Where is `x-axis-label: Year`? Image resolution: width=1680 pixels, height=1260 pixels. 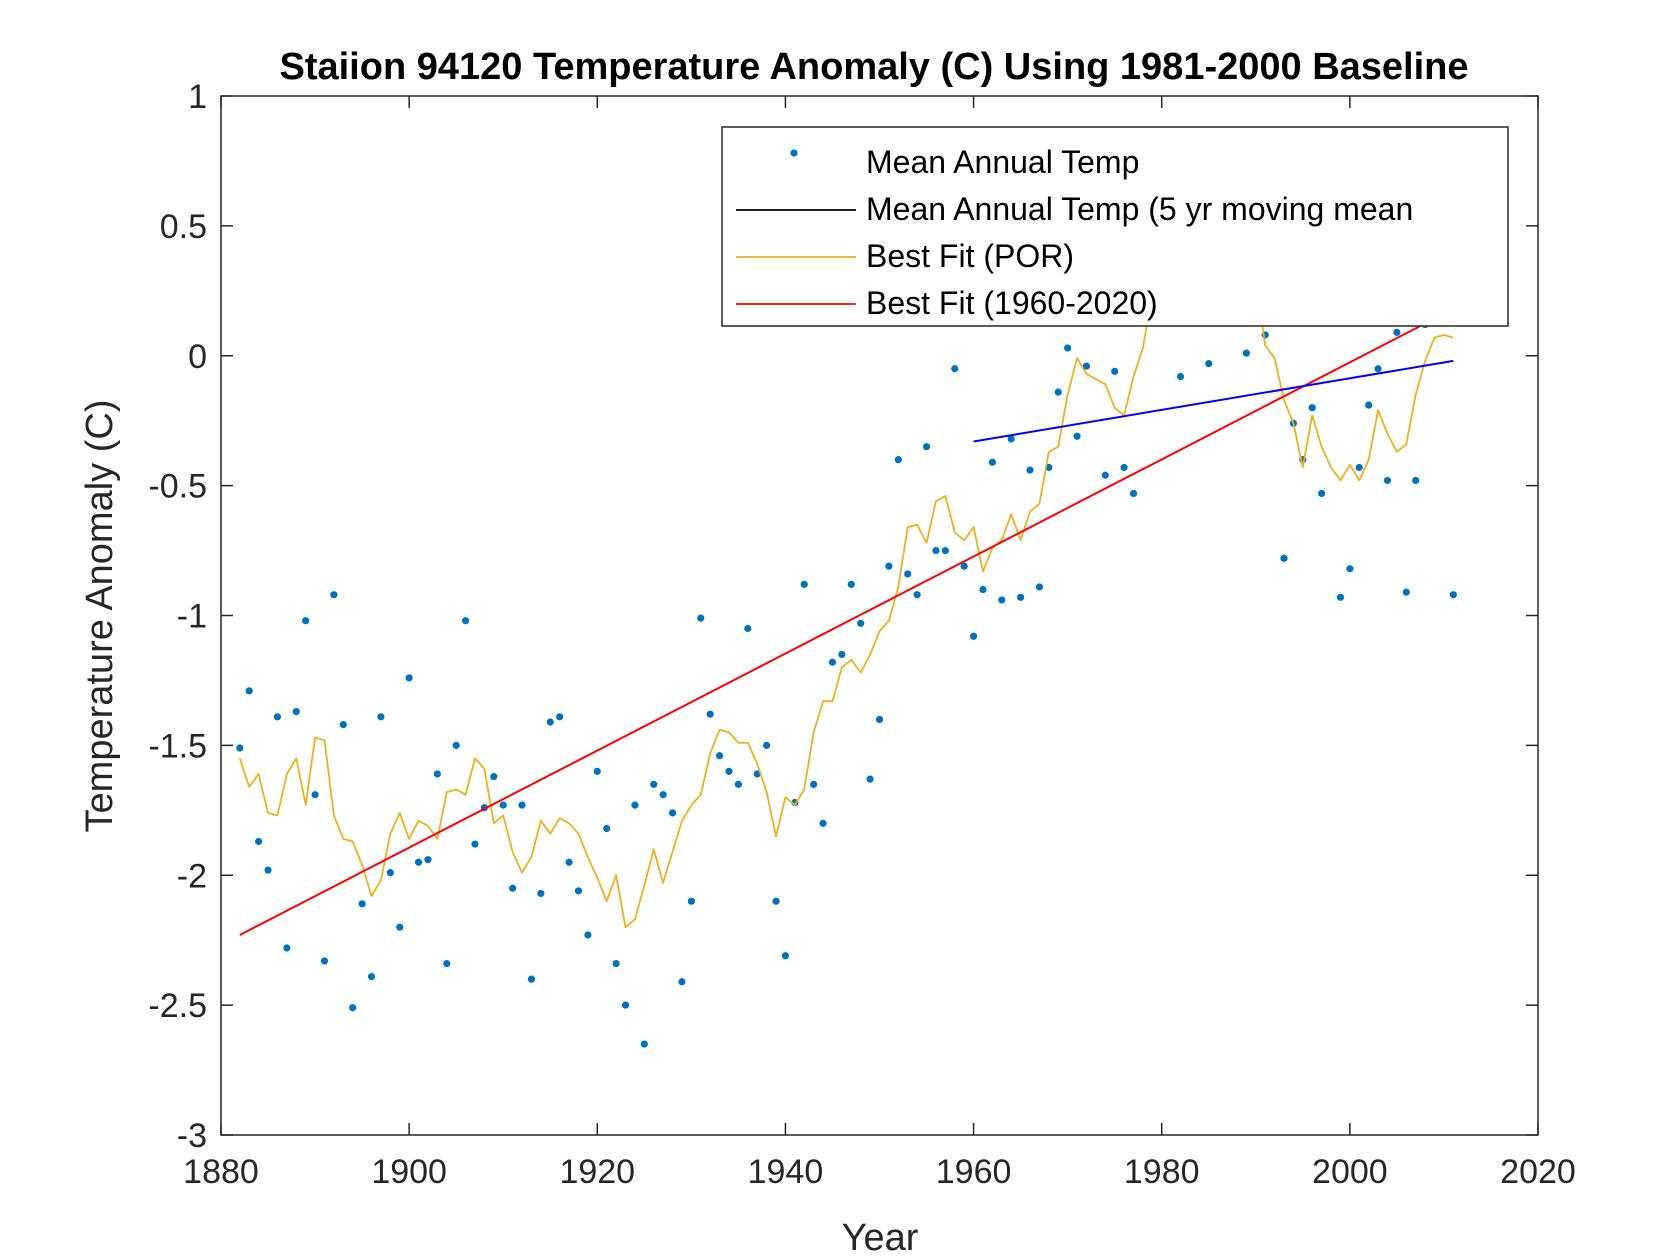 x-axis-label: Year is located at coordinates (880, 1238).